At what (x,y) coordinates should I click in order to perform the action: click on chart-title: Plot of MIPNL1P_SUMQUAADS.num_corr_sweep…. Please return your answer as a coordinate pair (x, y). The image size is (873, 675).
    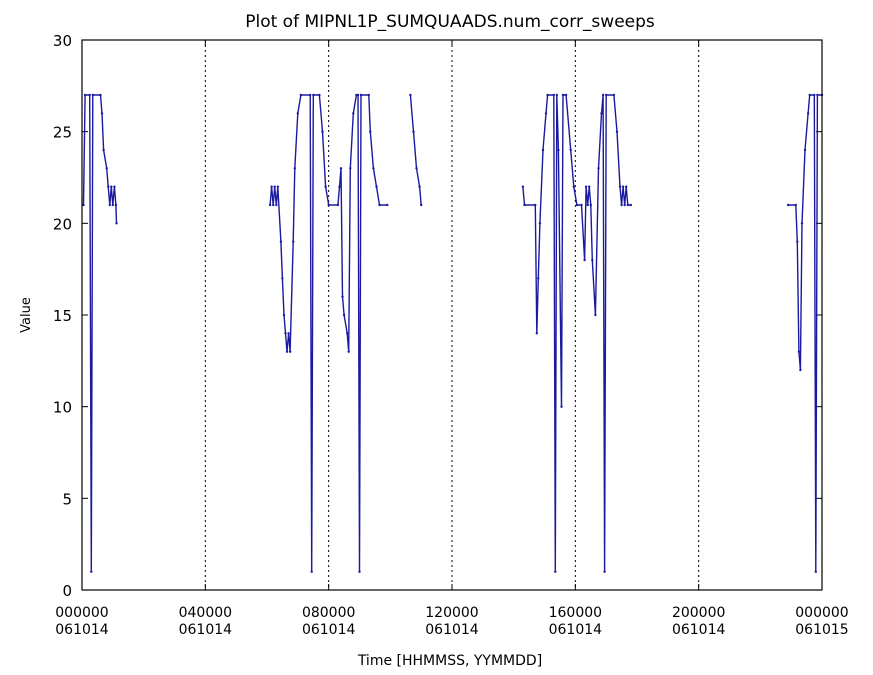
    Looking at the image, I should click on (450, 22).